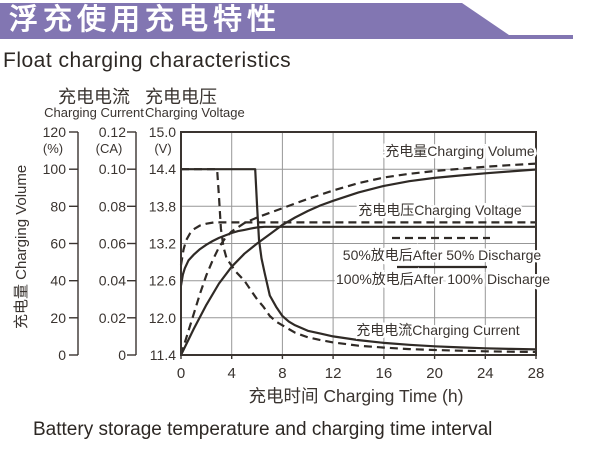  What do you see at coordinates (162, 281) in the screenshot?
I see `voltage-tick-label: 12.6` at bounding box center [162, 281].